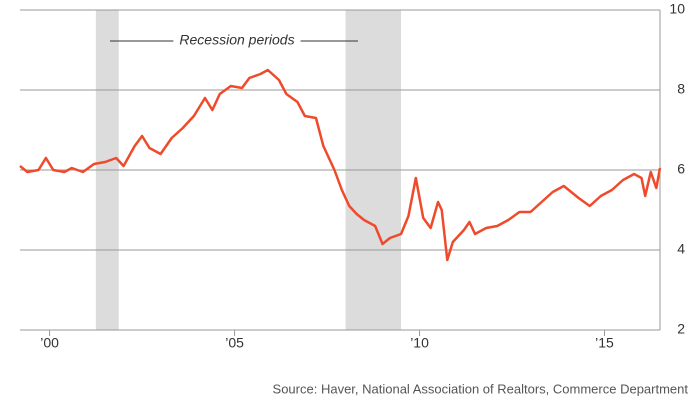 The image size is (700, 400). What do you see at coordinates (236, 40) in the screenshot?
I see `annotation: Recession periods` at bounding box center [236, 40].